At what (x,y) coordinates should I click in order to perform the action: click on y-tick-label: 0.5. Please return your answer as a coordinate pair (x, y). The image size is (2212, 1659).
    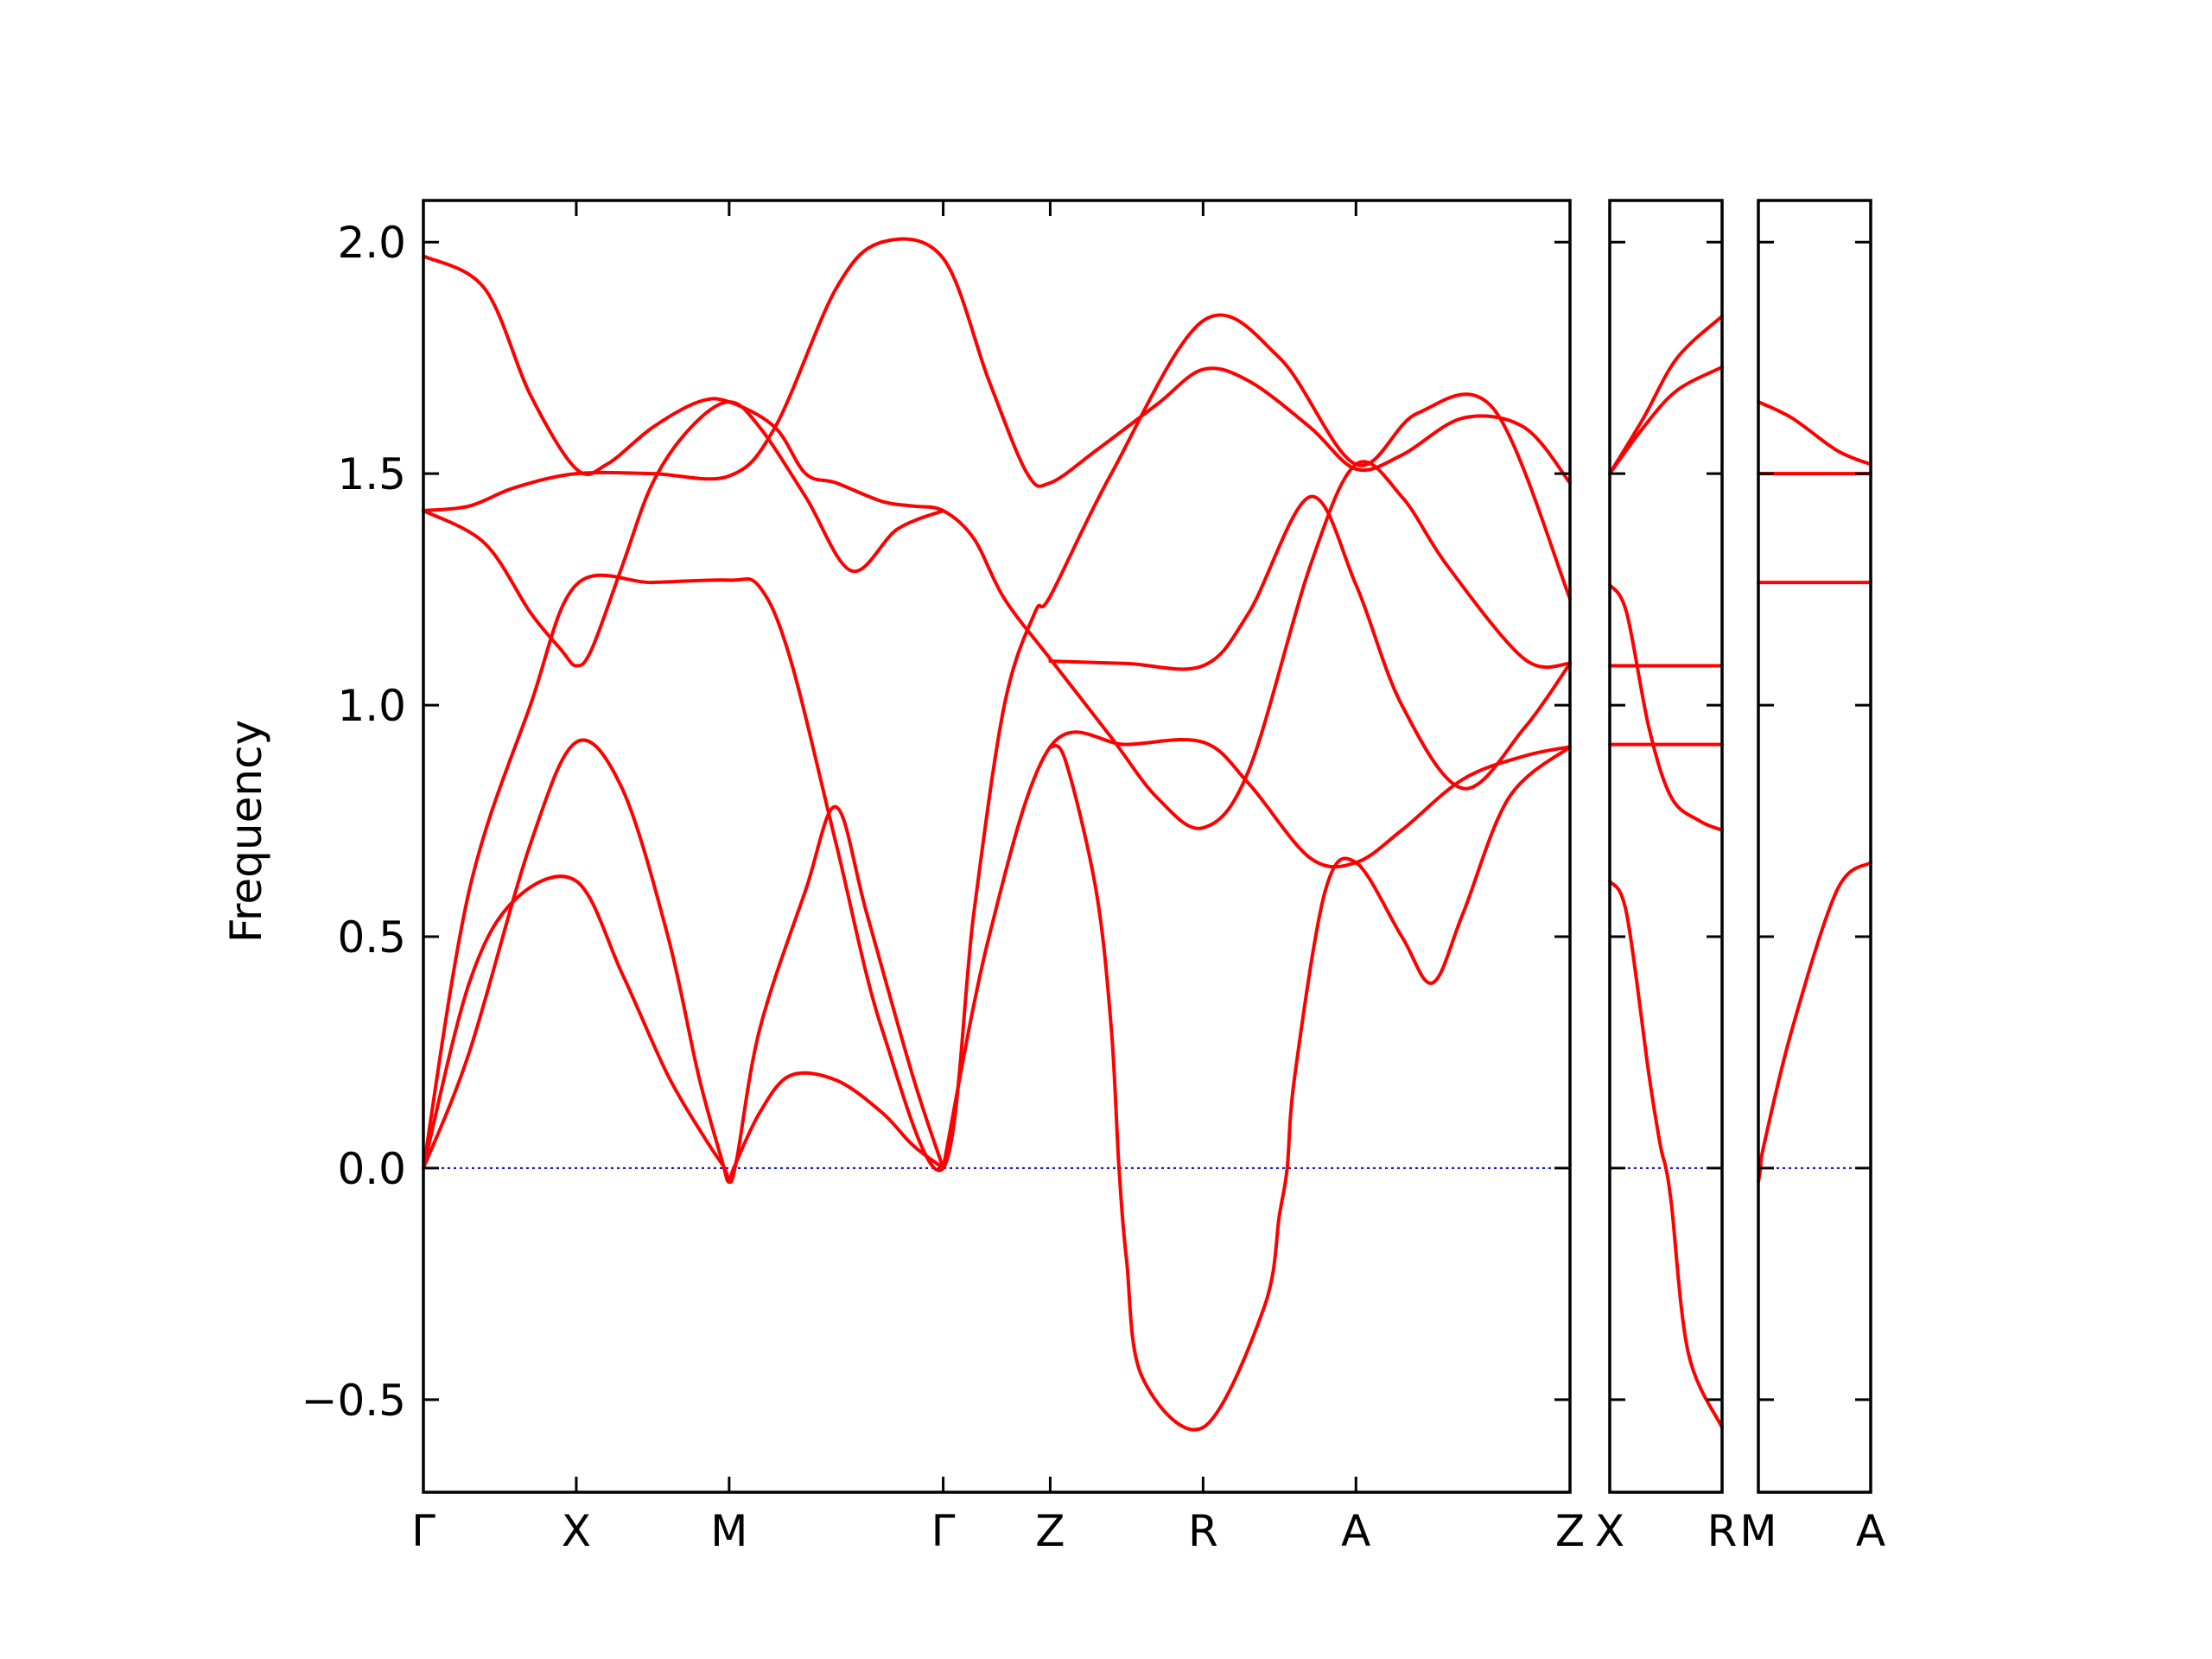
    Looking at the image, I should click on (371, 937).